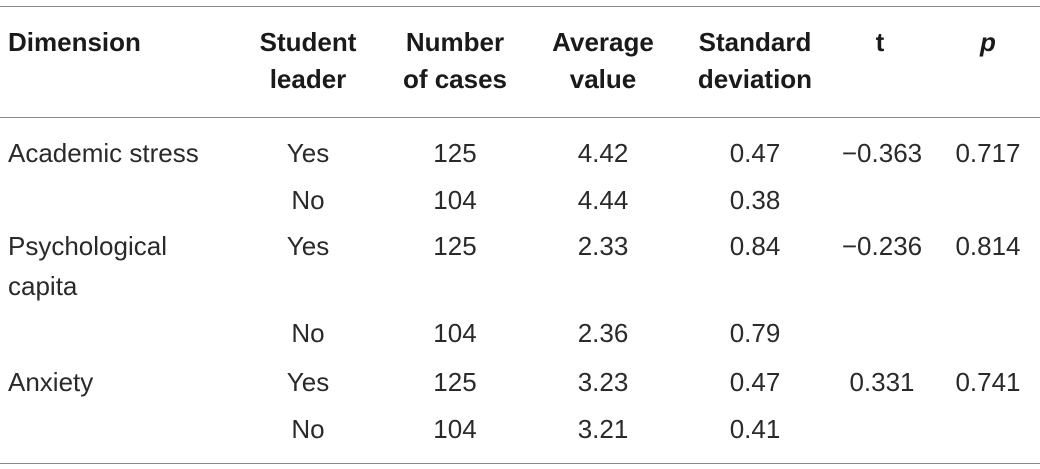 The height and width of the screenshot is (469, 1040). I want to click on table-cell-average: 3.21, so click(603, 429).